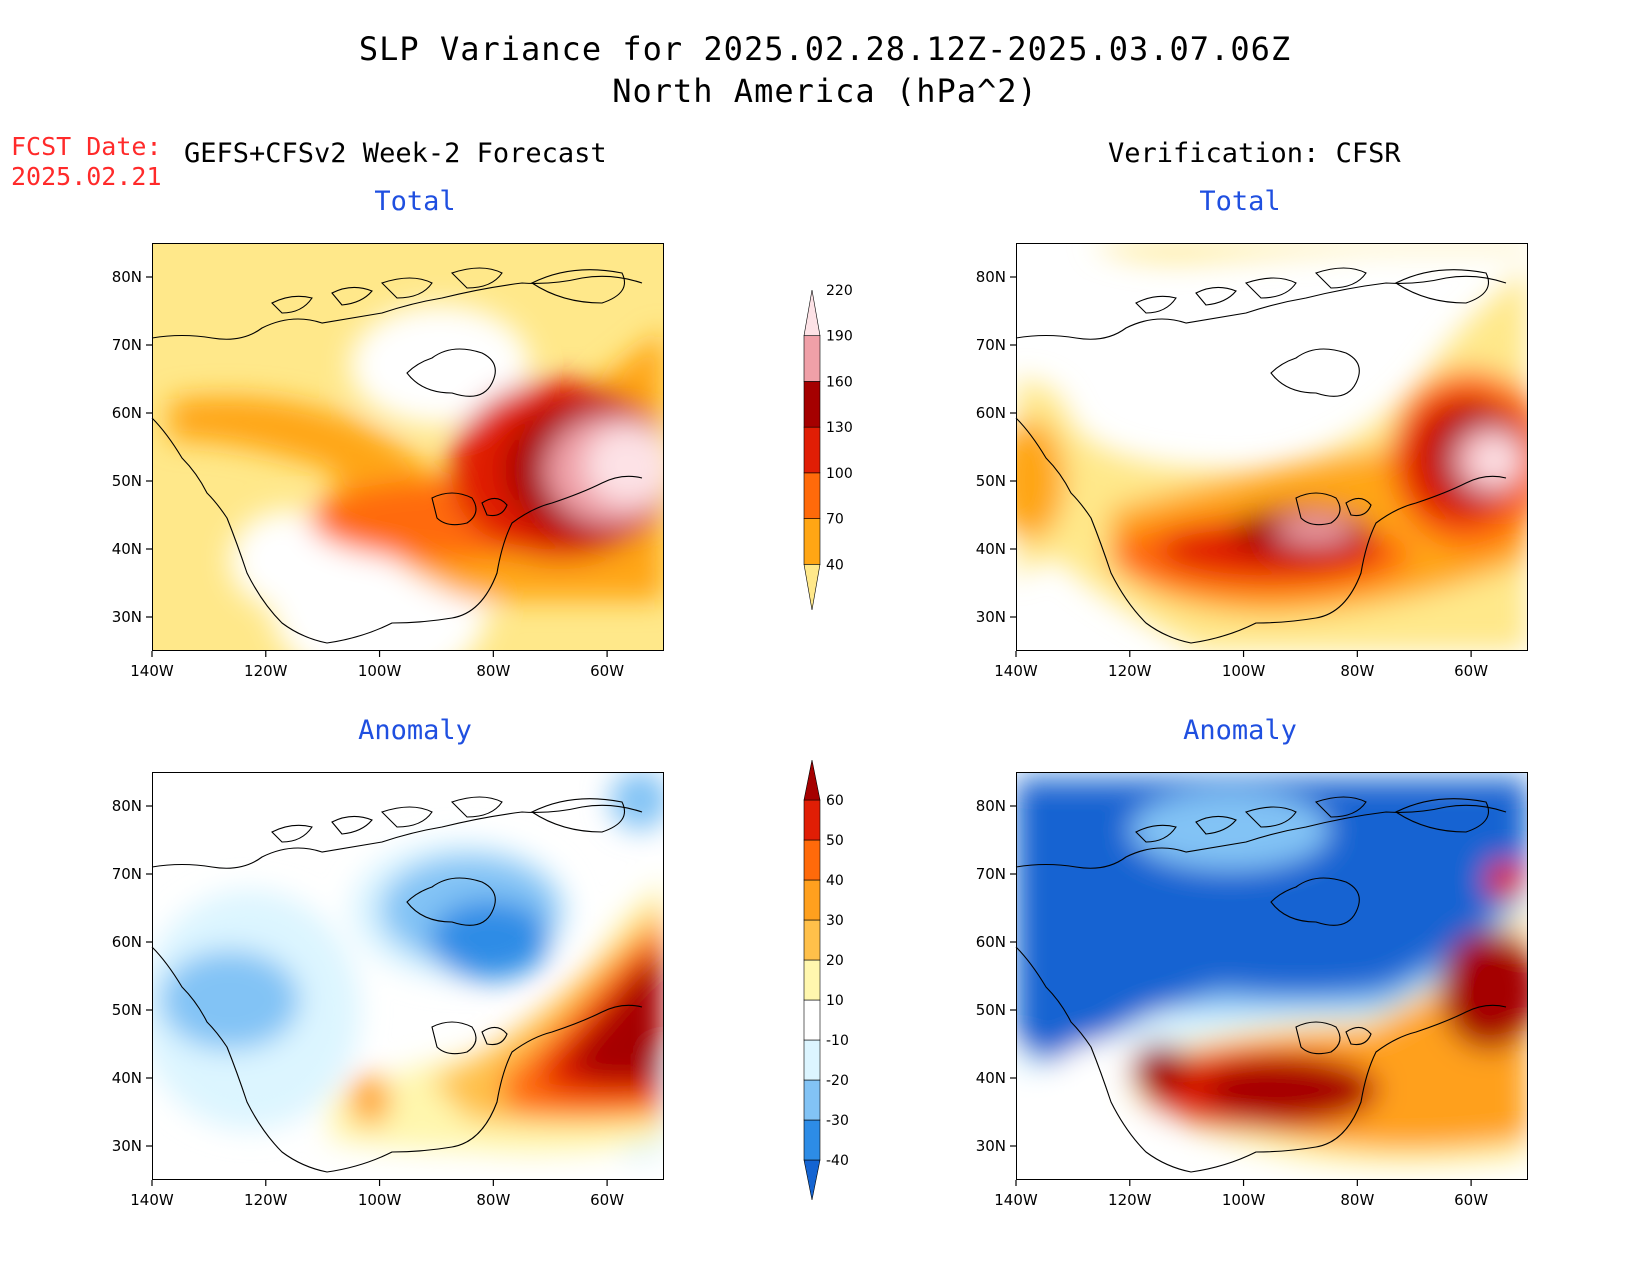  What do you see at coordinates (839, 428) in the screenshot?
I see `colorbar-label: 130` at bounding box center [839, 428].